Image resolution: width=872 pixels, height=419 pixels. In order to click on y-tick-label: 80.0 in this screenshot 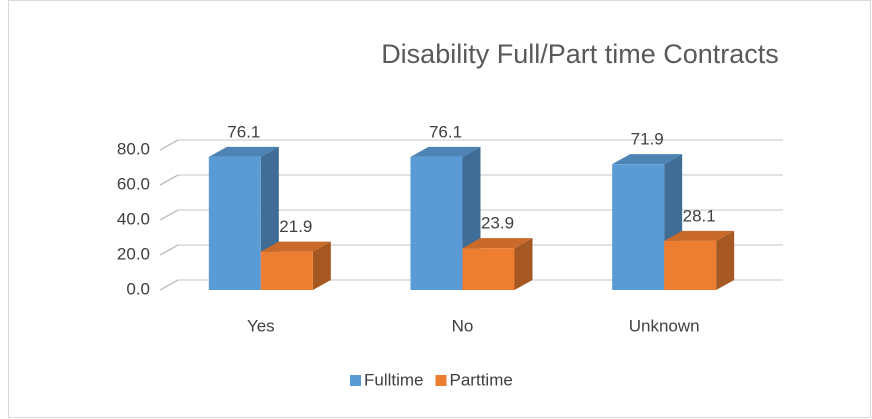, I will do `click(133, 148)`.